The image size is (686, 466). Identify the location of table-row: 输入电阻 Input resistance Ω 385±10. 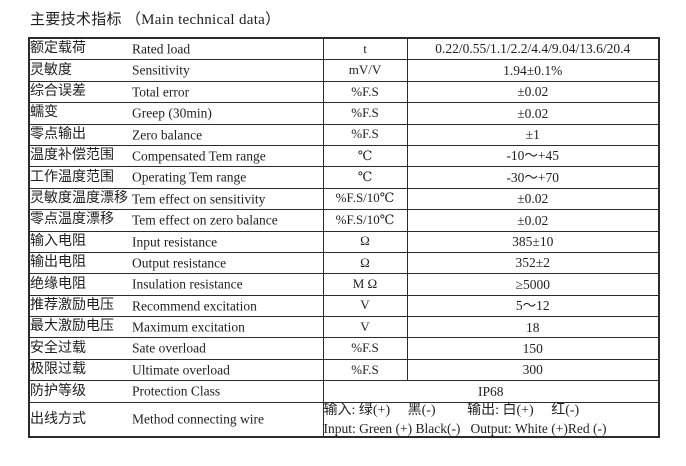
(344, 241).